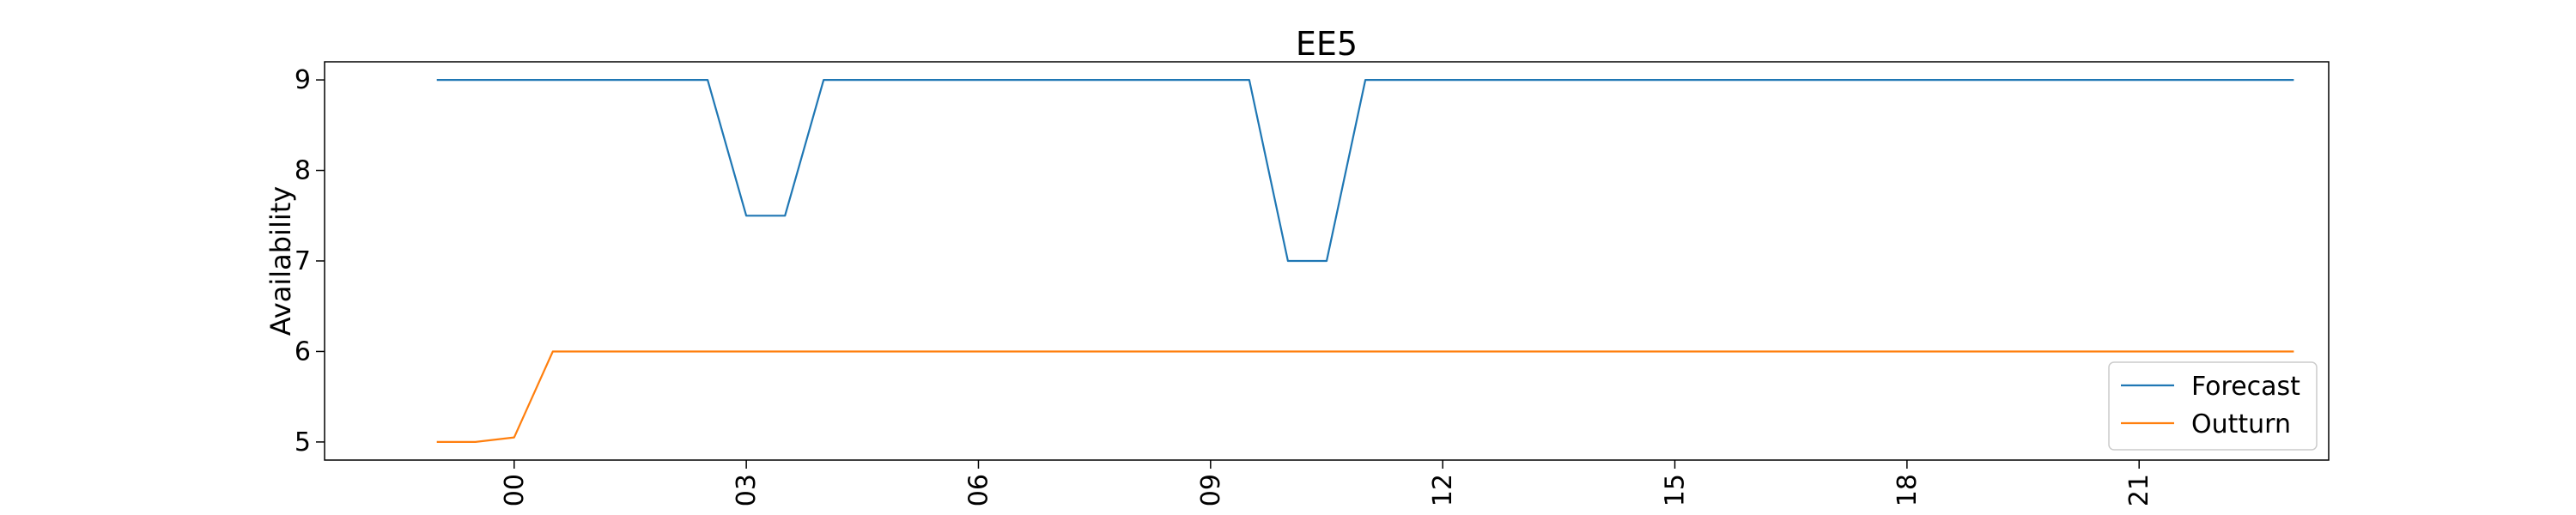 This screenshot has height=515, width=2576. Describe the element at coordinates (303, 442) in the screenshot. I see `y-tick-label: 5` at that location.